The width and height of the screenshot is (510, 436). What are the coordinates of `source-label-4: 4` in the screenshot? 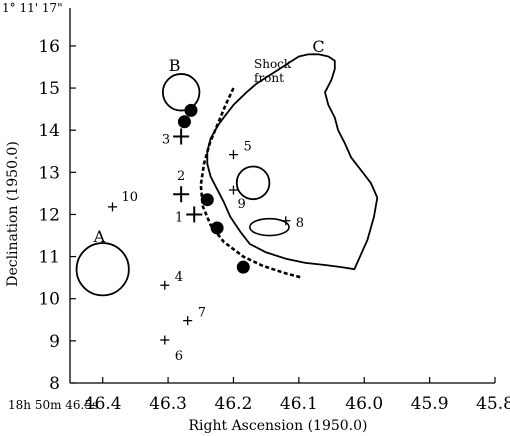 It's located at (179, 277).